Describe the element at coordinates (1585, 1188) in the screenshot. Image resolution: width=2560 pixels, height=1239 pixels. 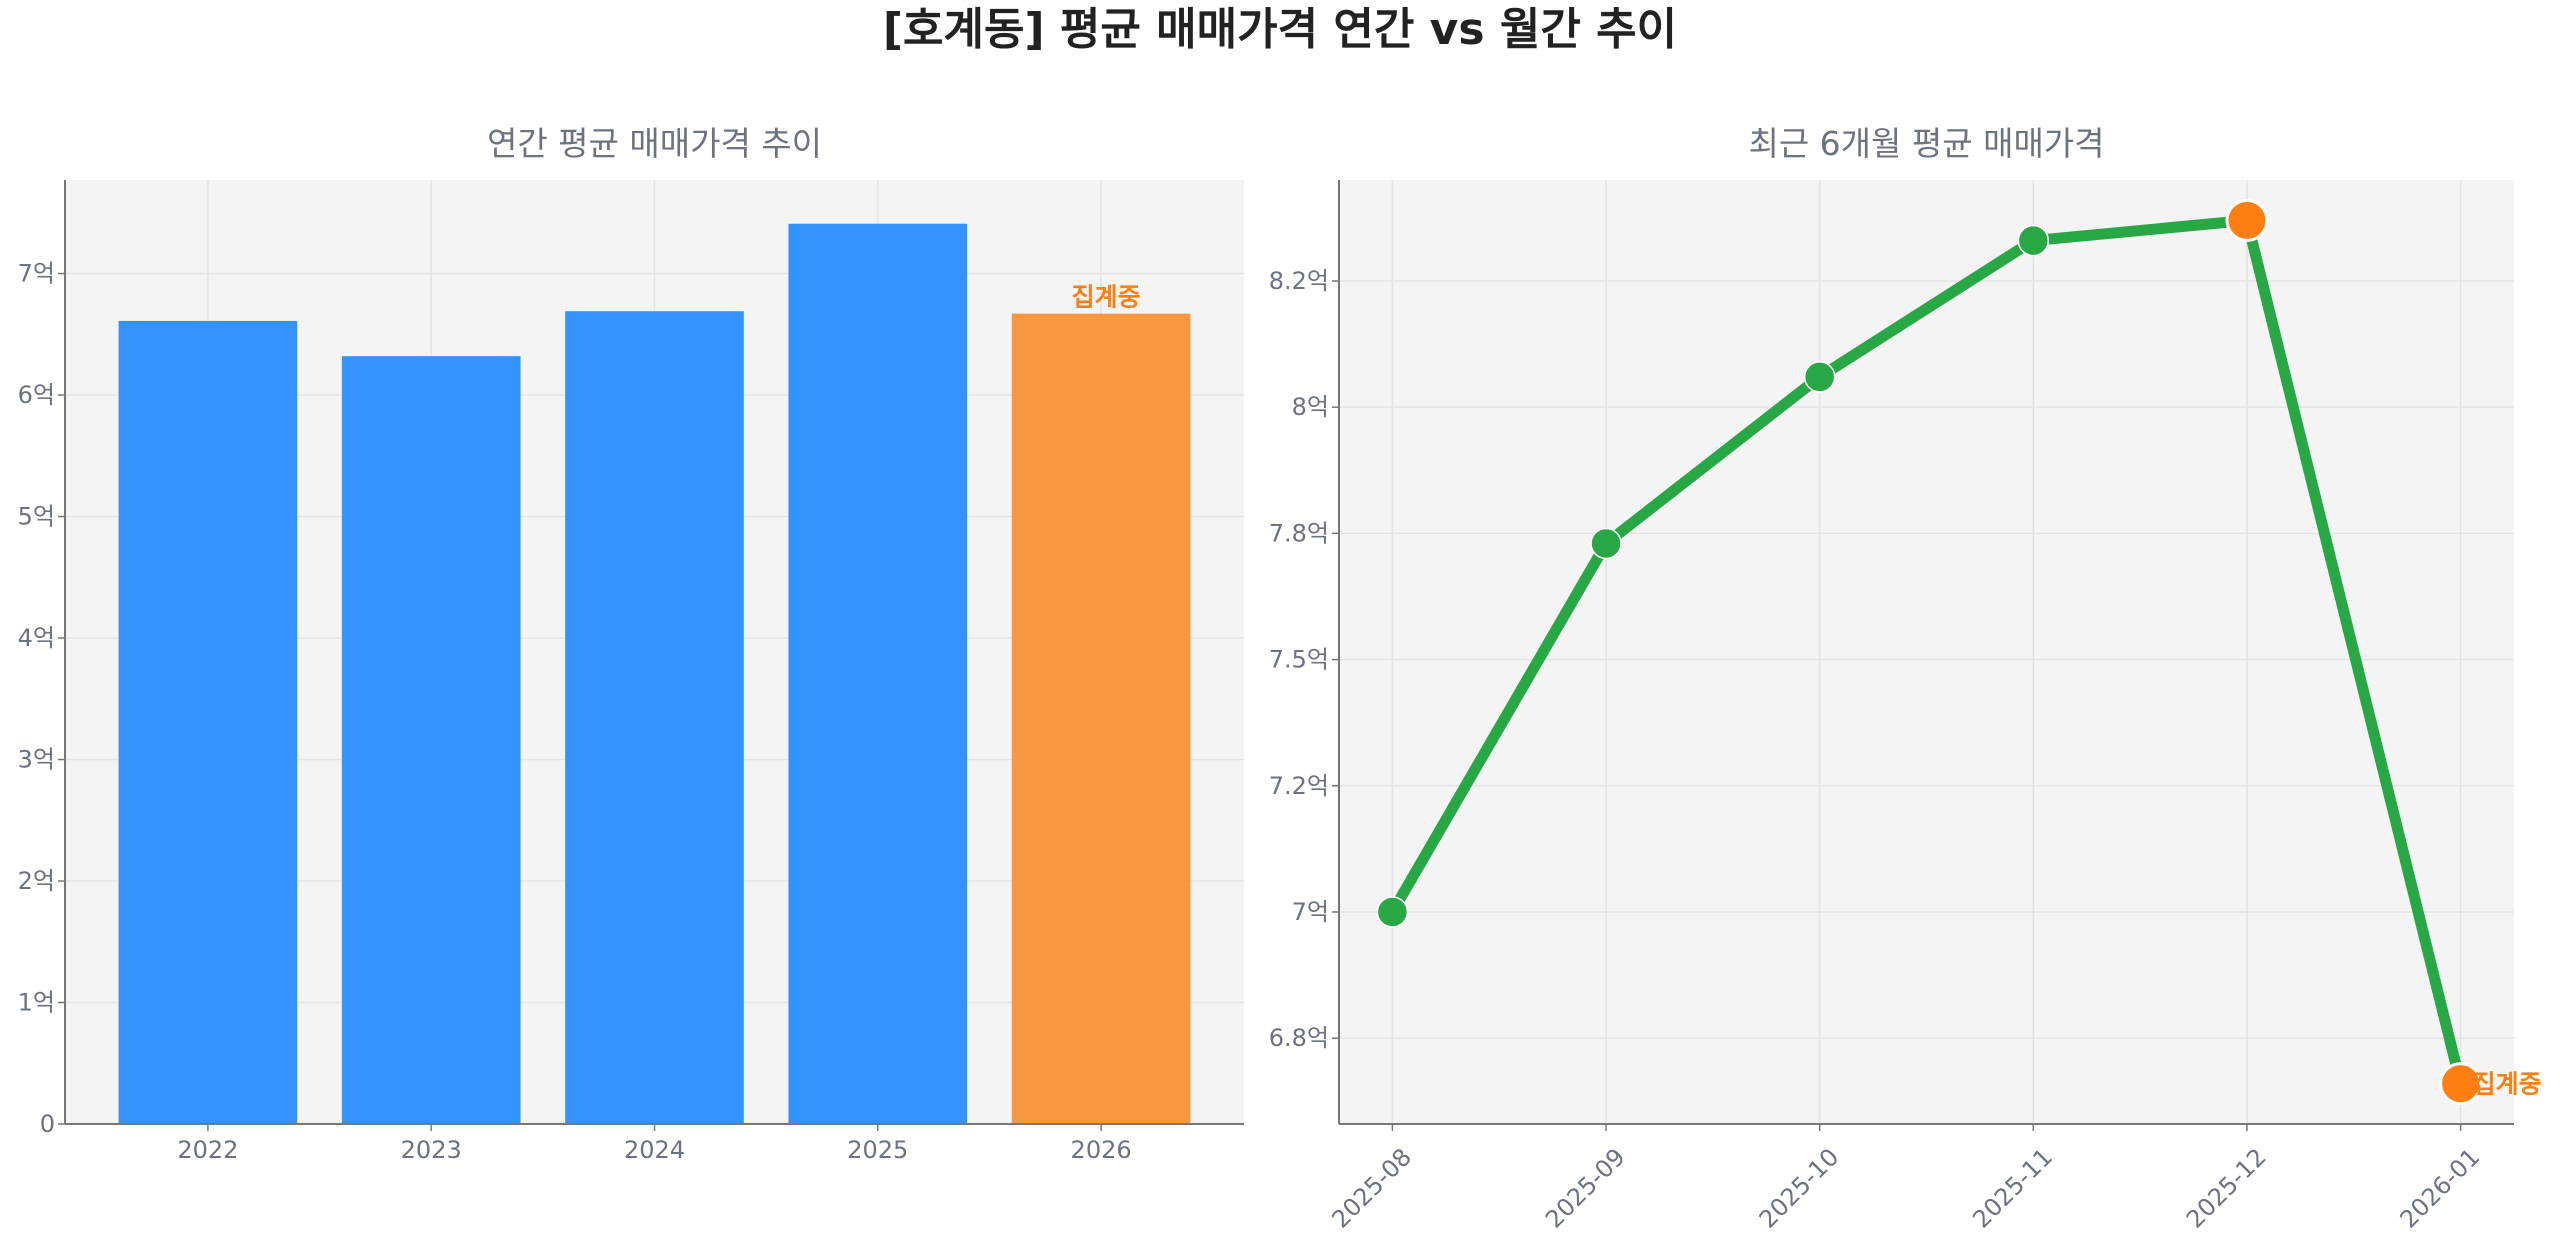
I see `x-tick-label: 2025-09` at that location.